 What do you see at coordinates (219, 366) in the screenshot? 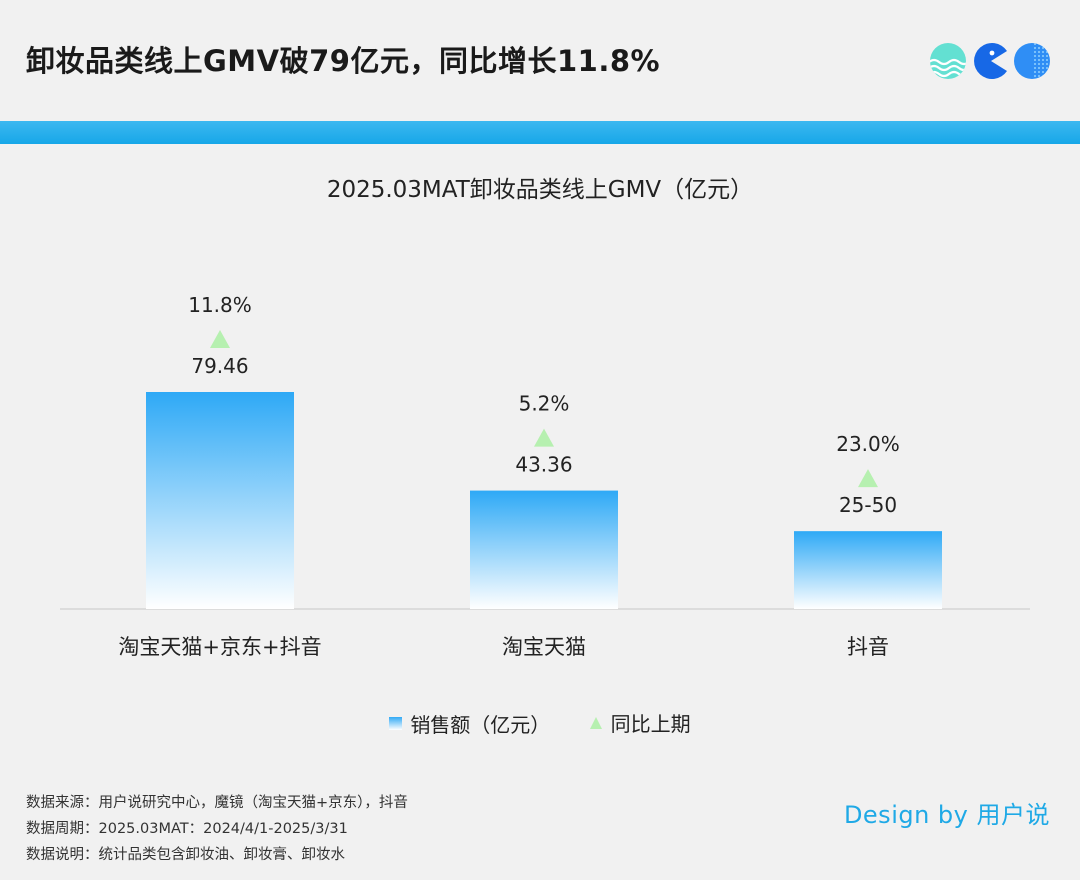
I see `bar-value-label-0: 79.46` at bounding box center [219, 366].